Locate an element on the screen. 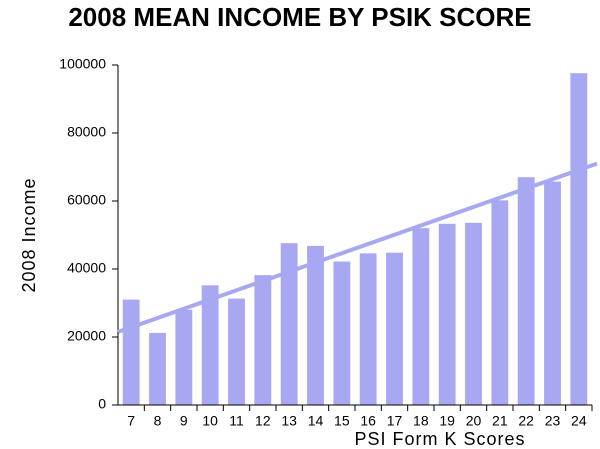 This screenshot has height=449, width=600. x-tick-label: 18 is located at coordinates (421, 421).